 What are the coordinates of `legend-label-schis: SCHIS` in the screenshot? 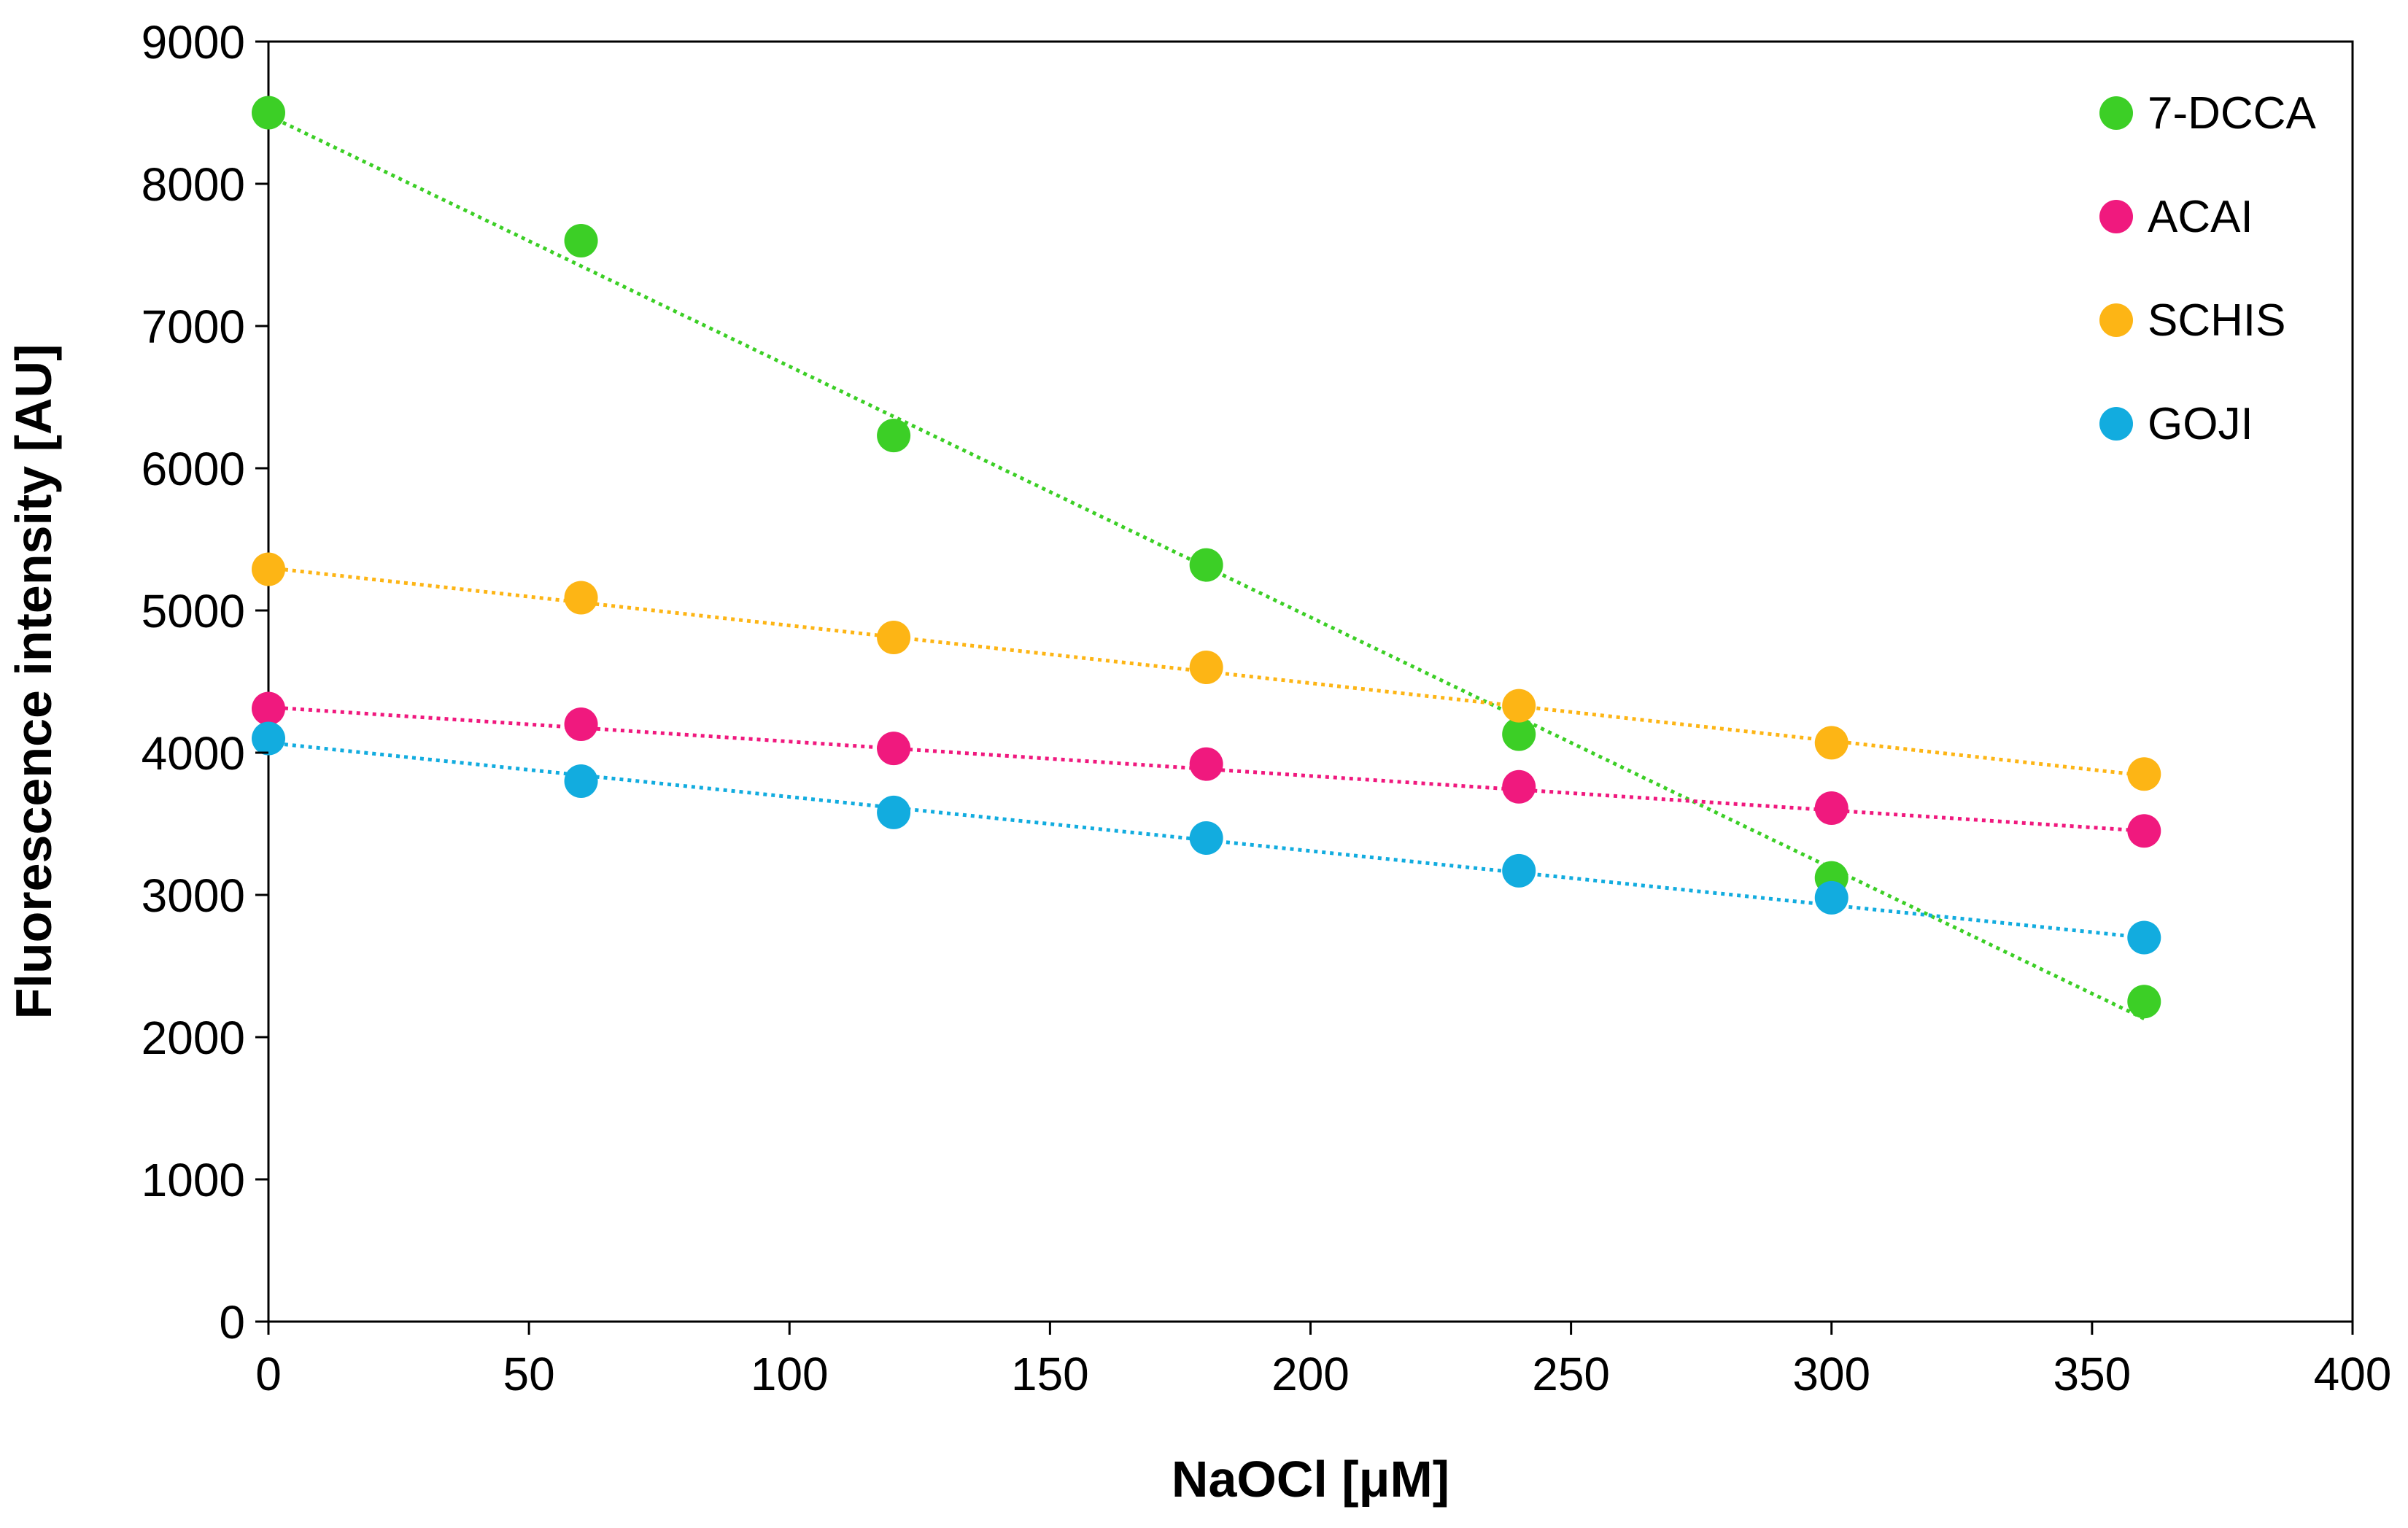 It's located at (2216, 320).